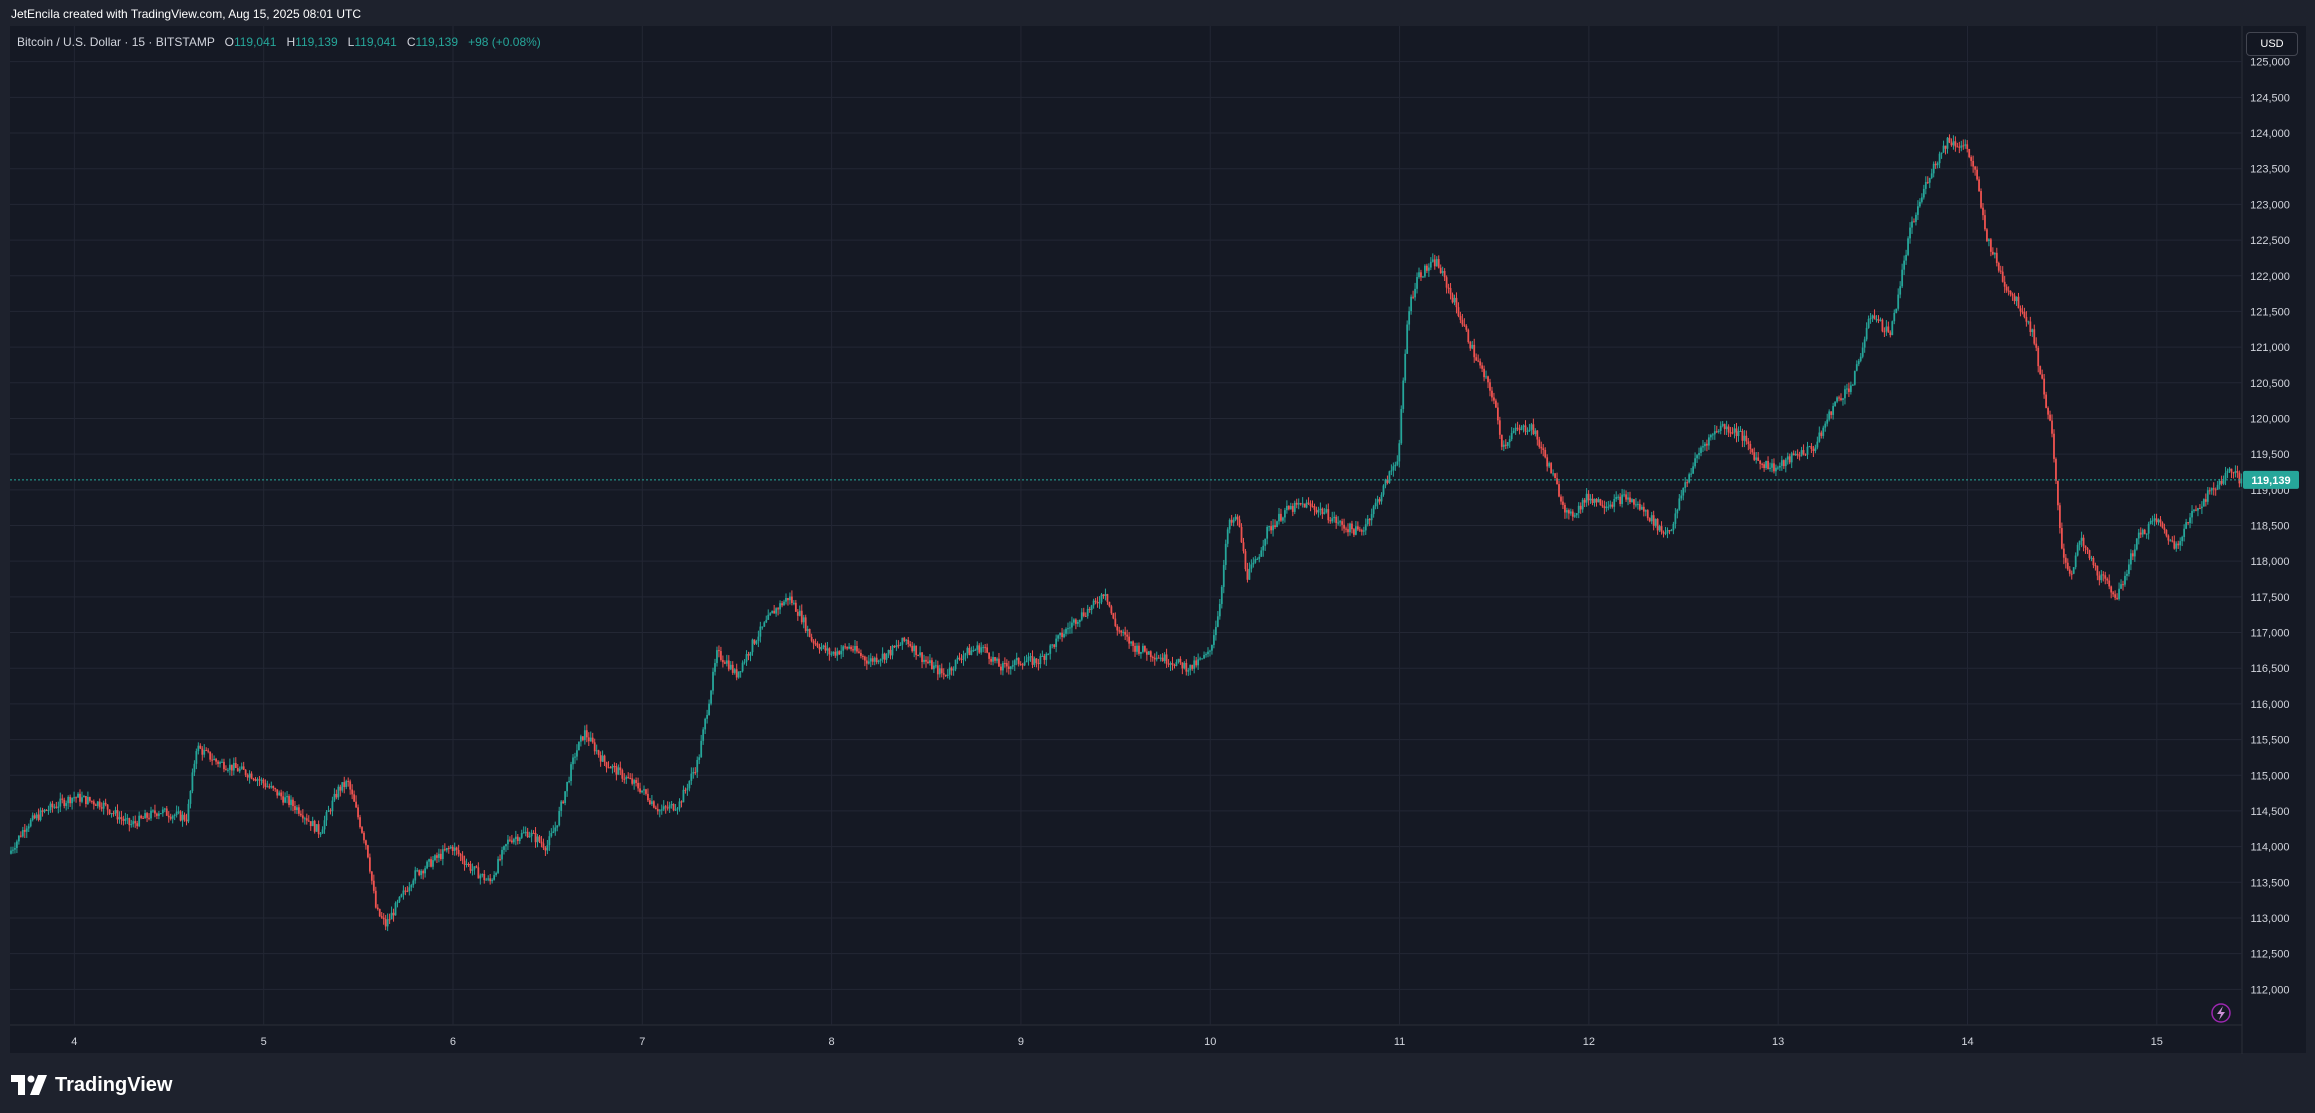  I want to click on price-tick-label: 124,000, so click(2270, 134).